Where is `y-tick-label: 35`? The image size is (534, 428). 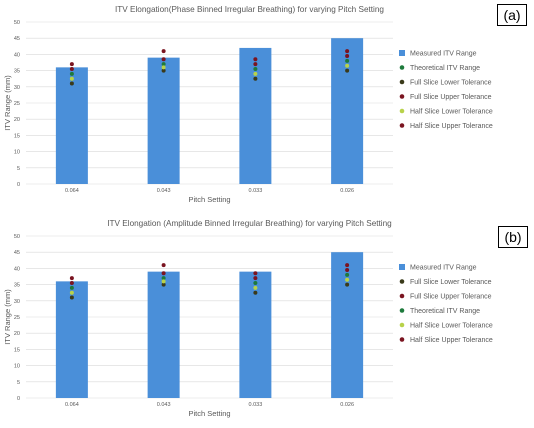
y-tick-label: 35 is located at coordinates (17, 72).